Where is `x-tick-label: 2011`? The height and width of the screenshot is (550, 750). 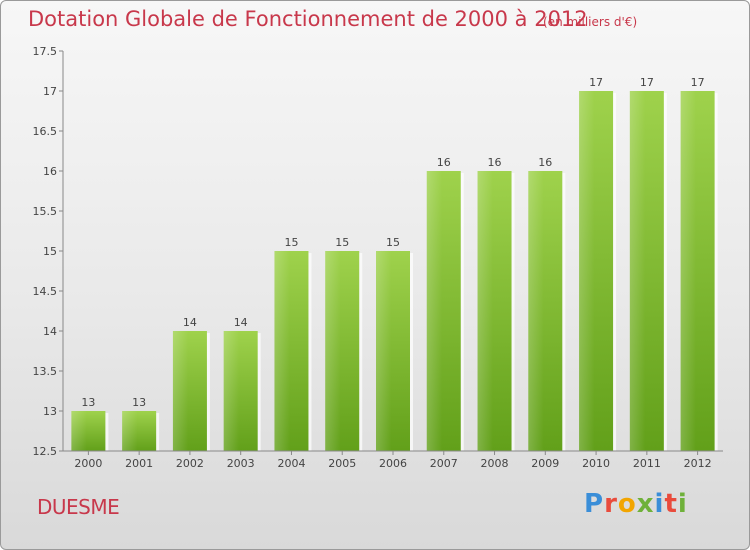
x-tick-label: 2011 is located at coordinates (647, 463).